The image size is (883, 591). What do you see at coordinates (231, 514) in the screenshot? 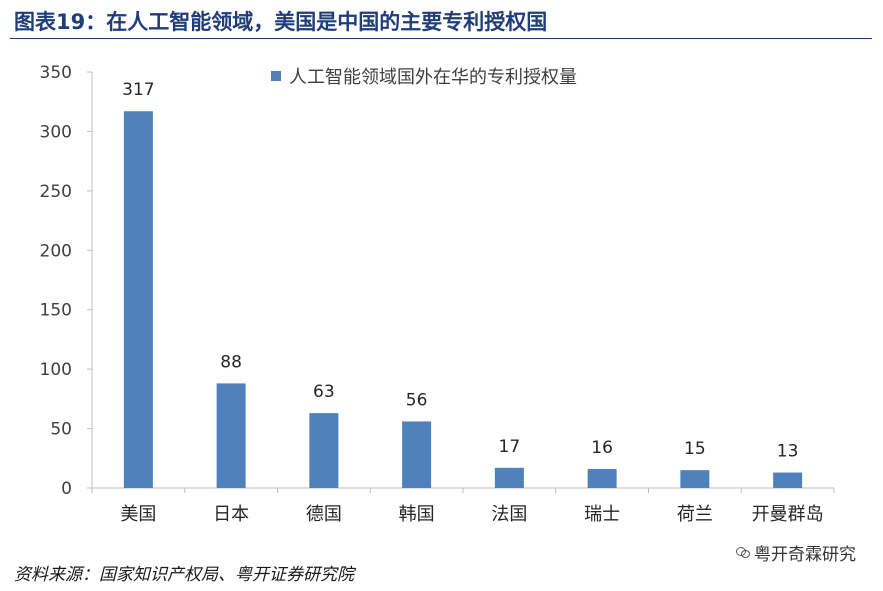
I see `x-tick-label: 日本` at bounding box center [231, 514].